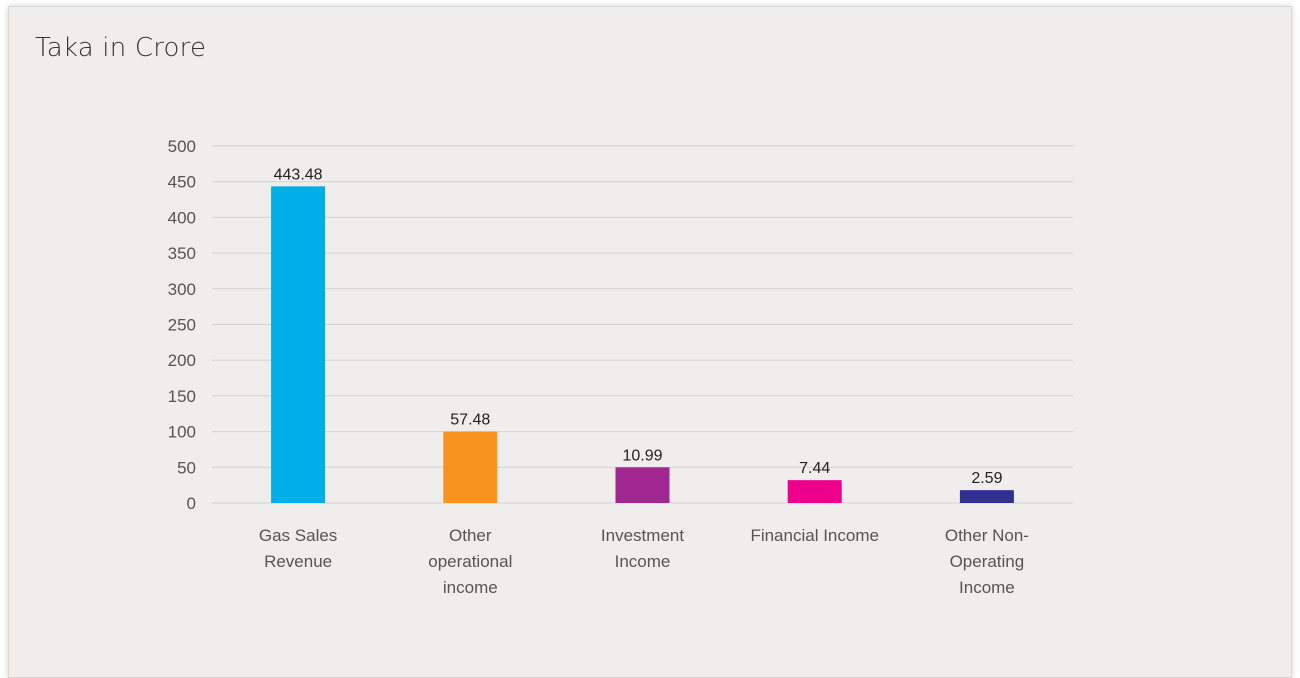 This screenshot has height=678, width=1300. I want to click on category-label-line: operational, so click(470, 561).